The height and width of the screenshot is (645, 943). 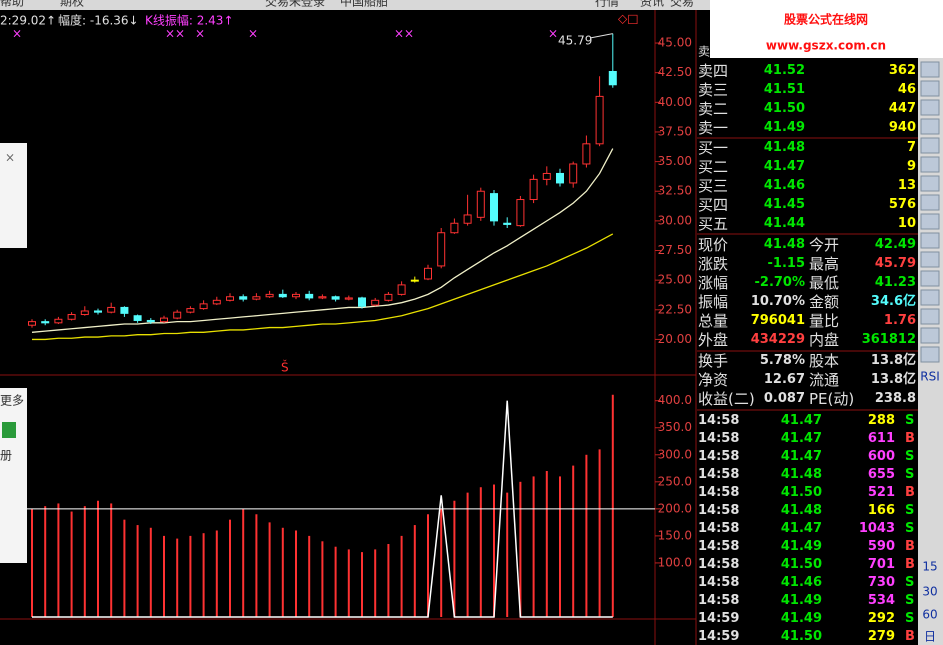 What do you see at coordinates (902, 108) in the screenshot?
I see `book-volume: 447` at bounding box center [902, 108].